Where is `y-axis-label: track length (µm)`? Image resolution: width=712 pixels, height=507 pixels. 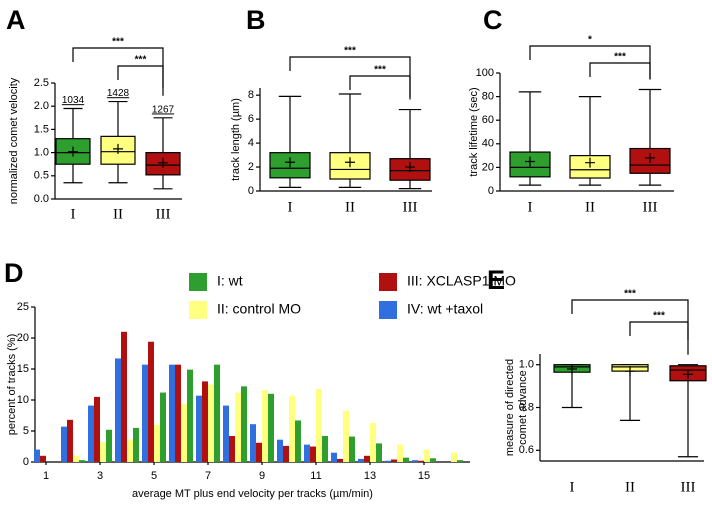 y-axis-label: track length (µm) is located at coordinates (236, 139).